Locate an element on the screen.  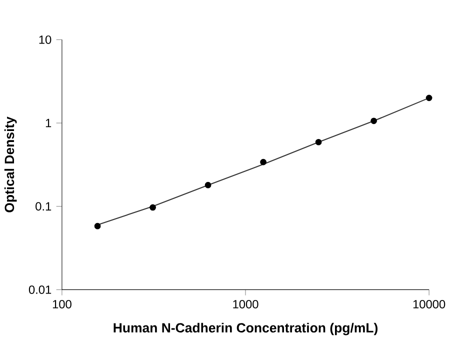
y-tick-label: 0.1 is located at coordinates (44, 206).